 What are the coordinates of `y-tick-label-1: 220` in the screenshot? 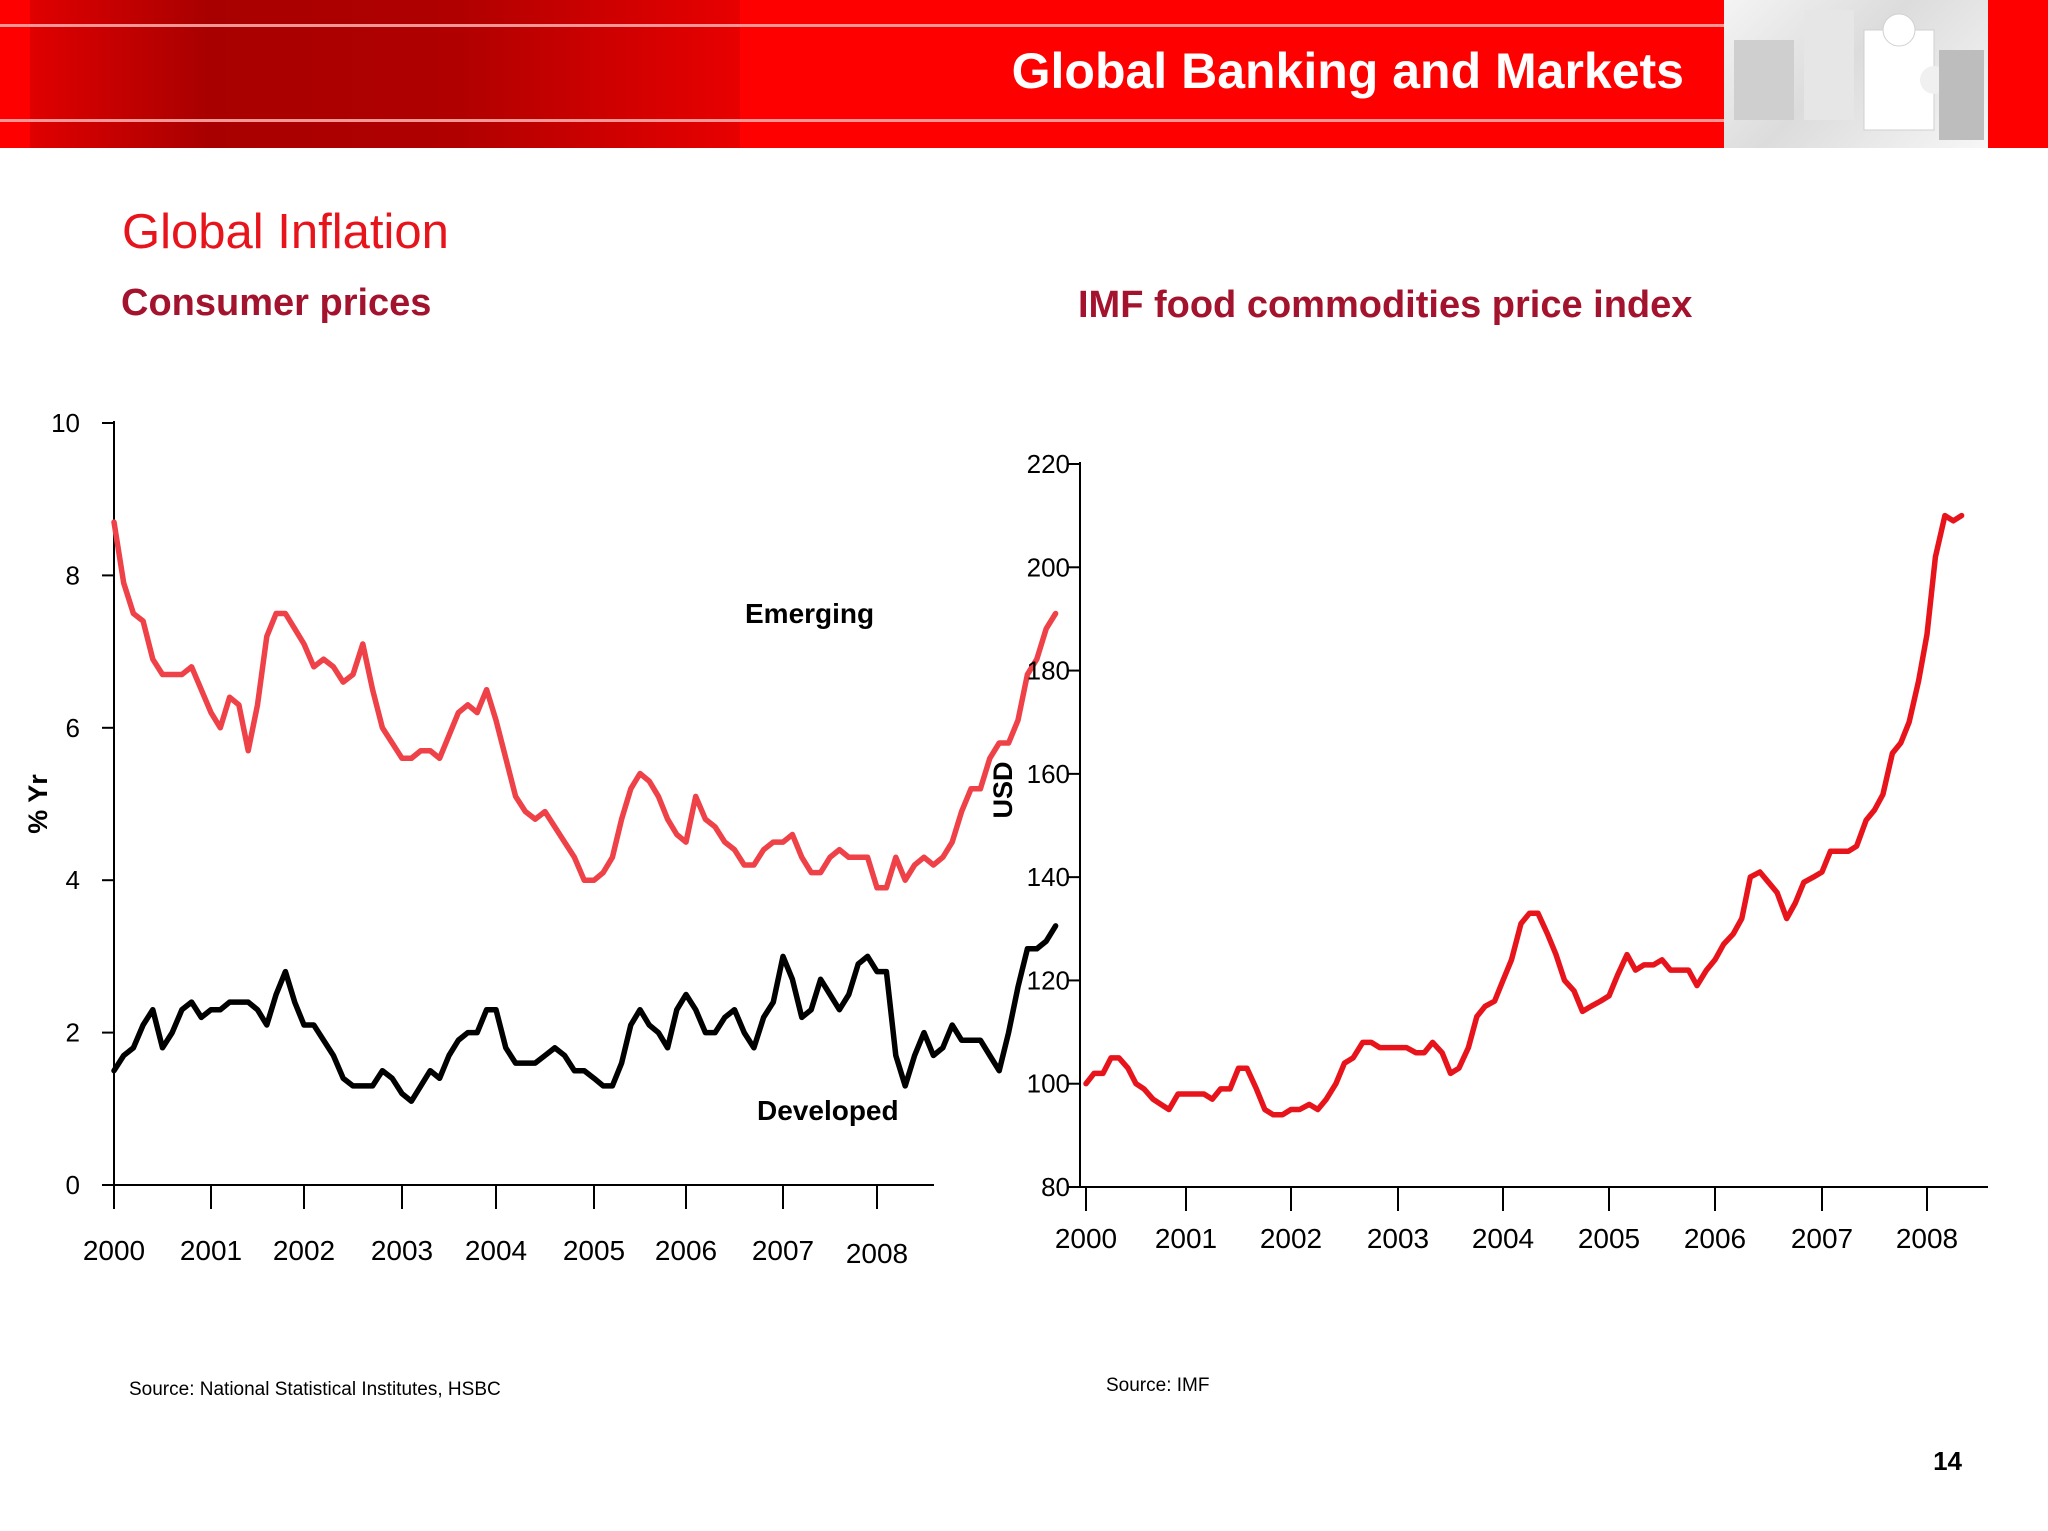 It's located at (1048, 464).